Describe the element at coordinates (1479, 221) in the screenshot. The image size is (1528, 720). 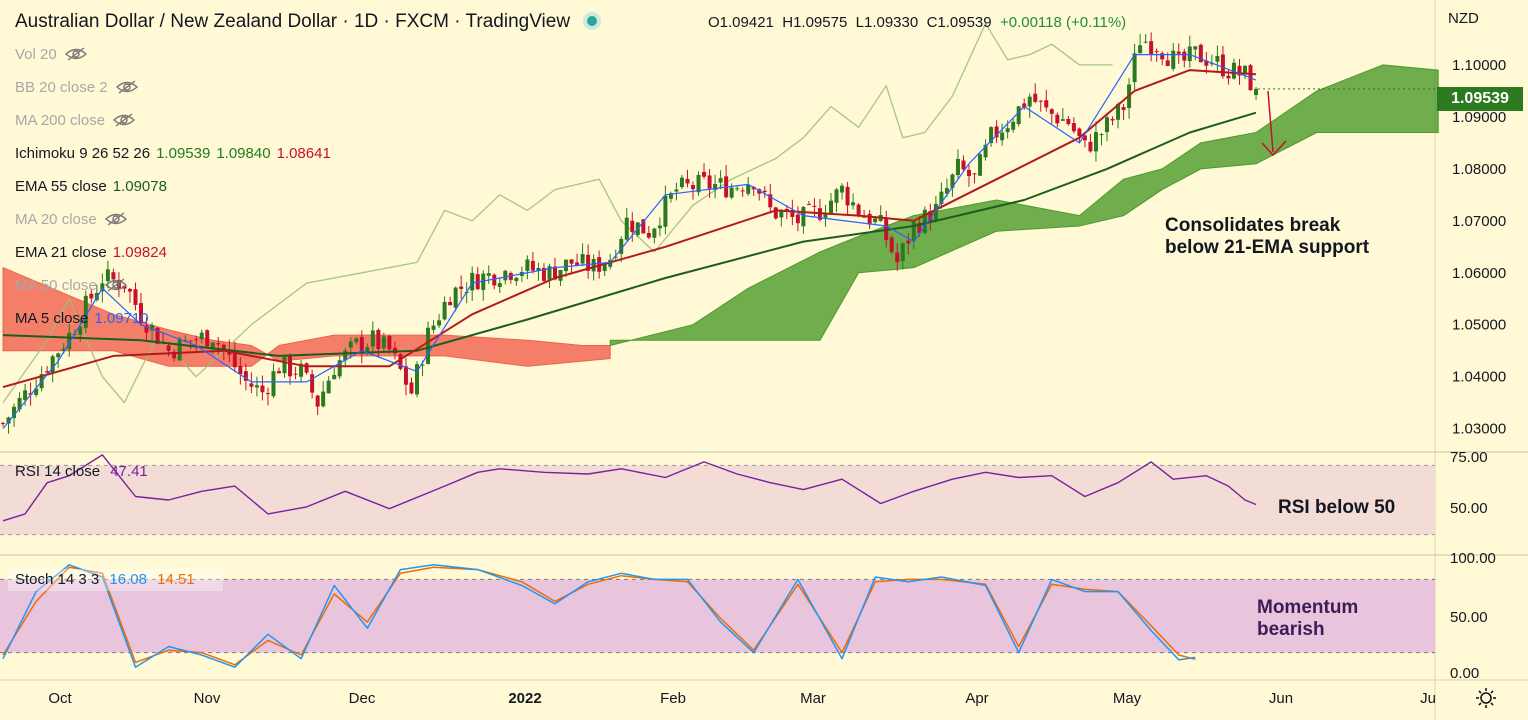
I see `price-tick-label: 1.07000` at that location.